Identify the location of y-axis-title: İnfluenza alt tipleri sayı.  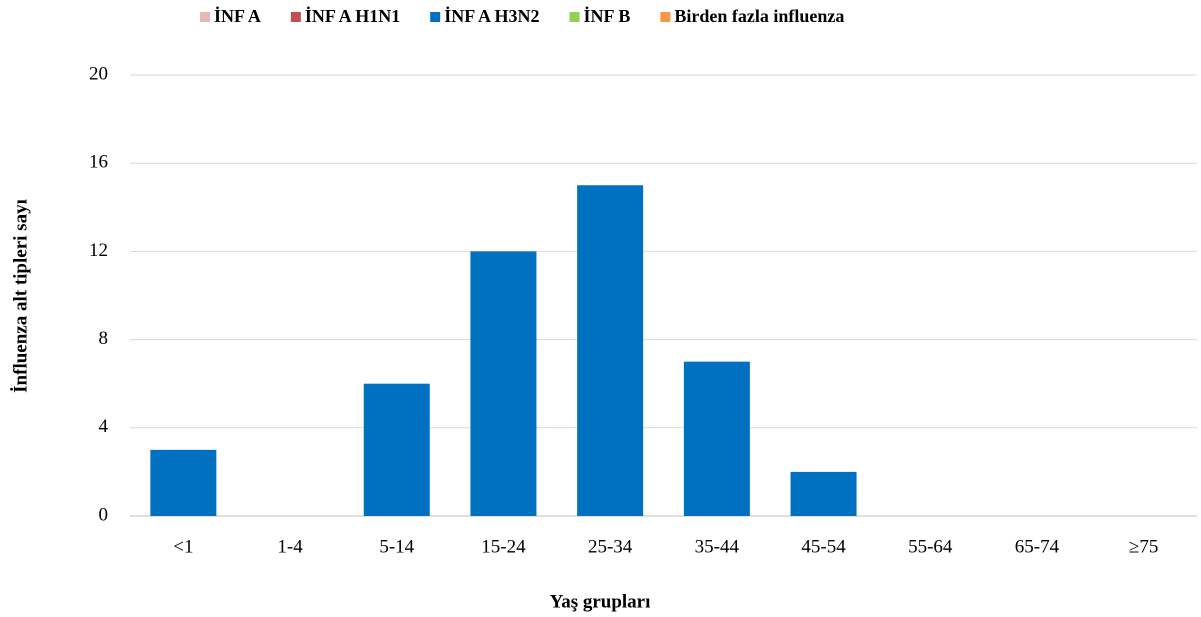
(20, 296).